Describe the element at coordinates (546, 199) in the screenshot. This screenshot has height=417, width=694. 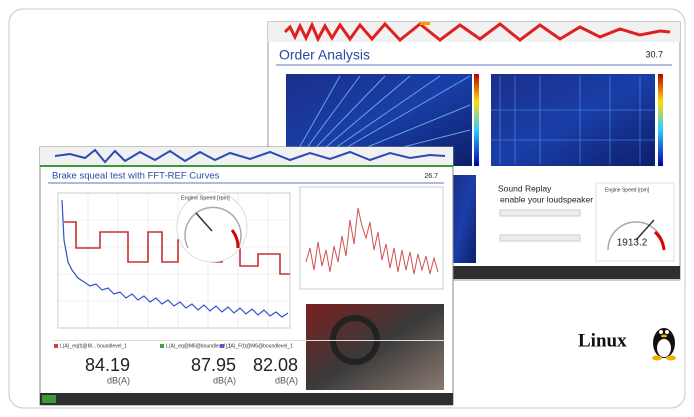
I see `sound-replay-subtitle: enable your loudspeaker` at that location.